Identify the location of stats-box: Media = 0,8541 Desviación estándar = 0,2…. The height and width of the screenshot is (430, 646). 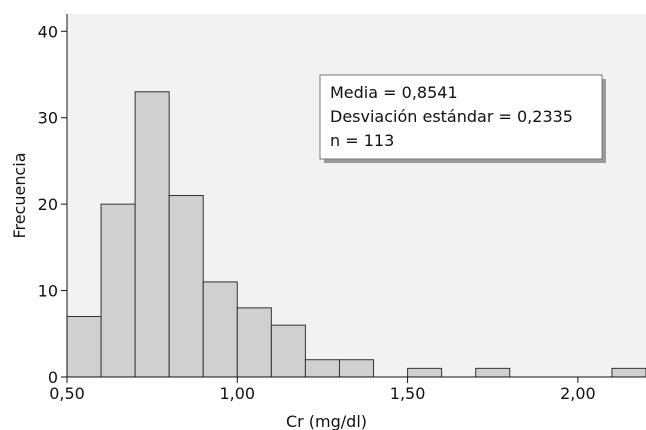
(462, 118).